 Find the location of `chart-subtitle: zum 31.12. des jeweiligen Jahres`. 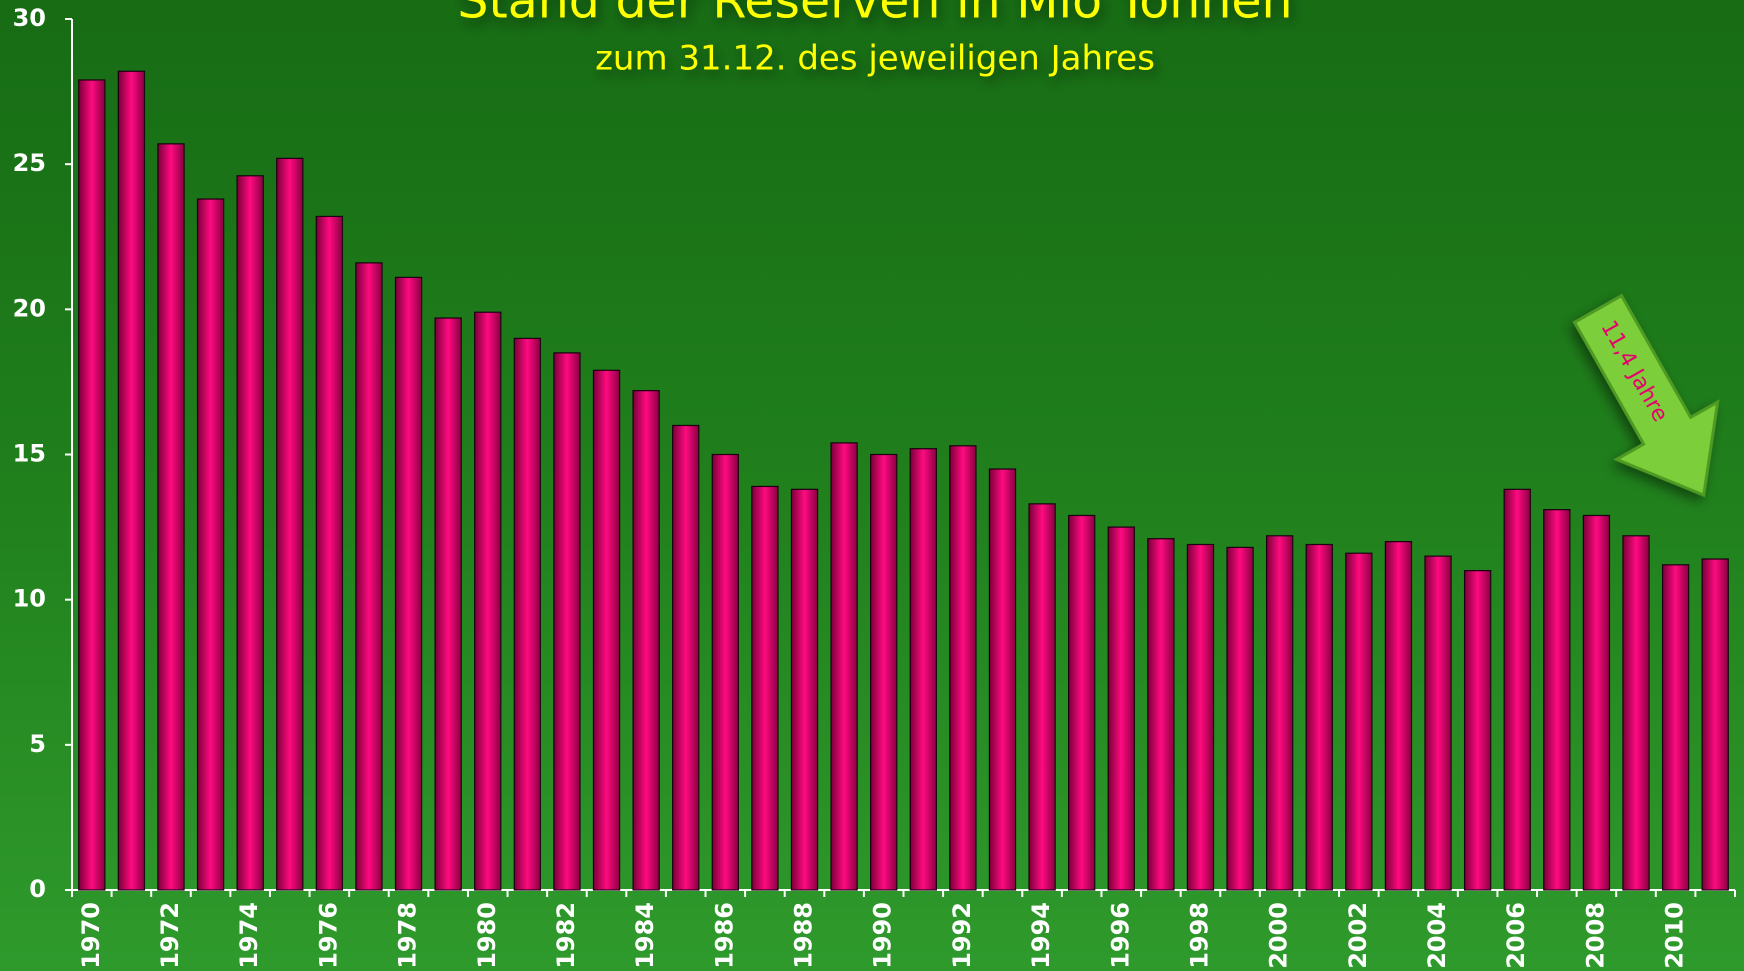

chart-subtitle: zum 31.12. des jeweiligen Jahres is located at coordinates (875, 59).